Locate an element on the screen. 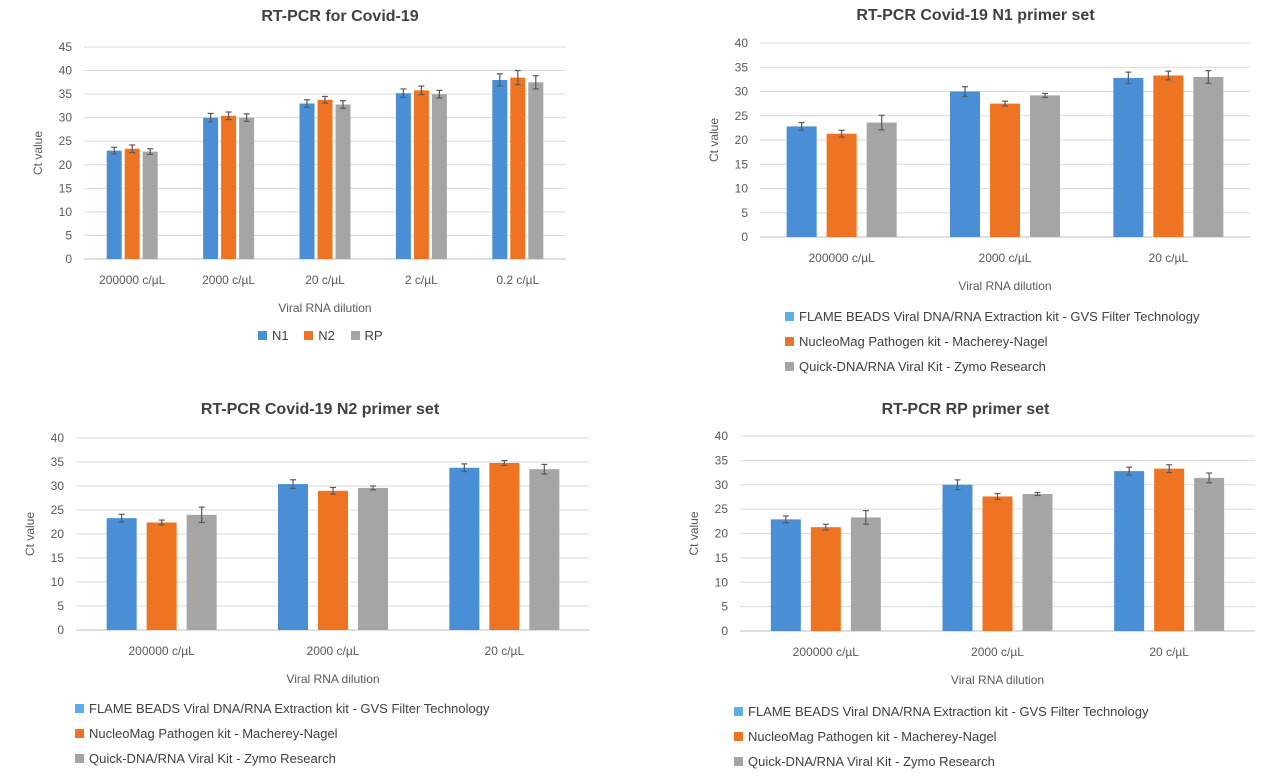 This screenshot has height=779, width=1271. legend-label: N2 is located at coordinates (326, 335).